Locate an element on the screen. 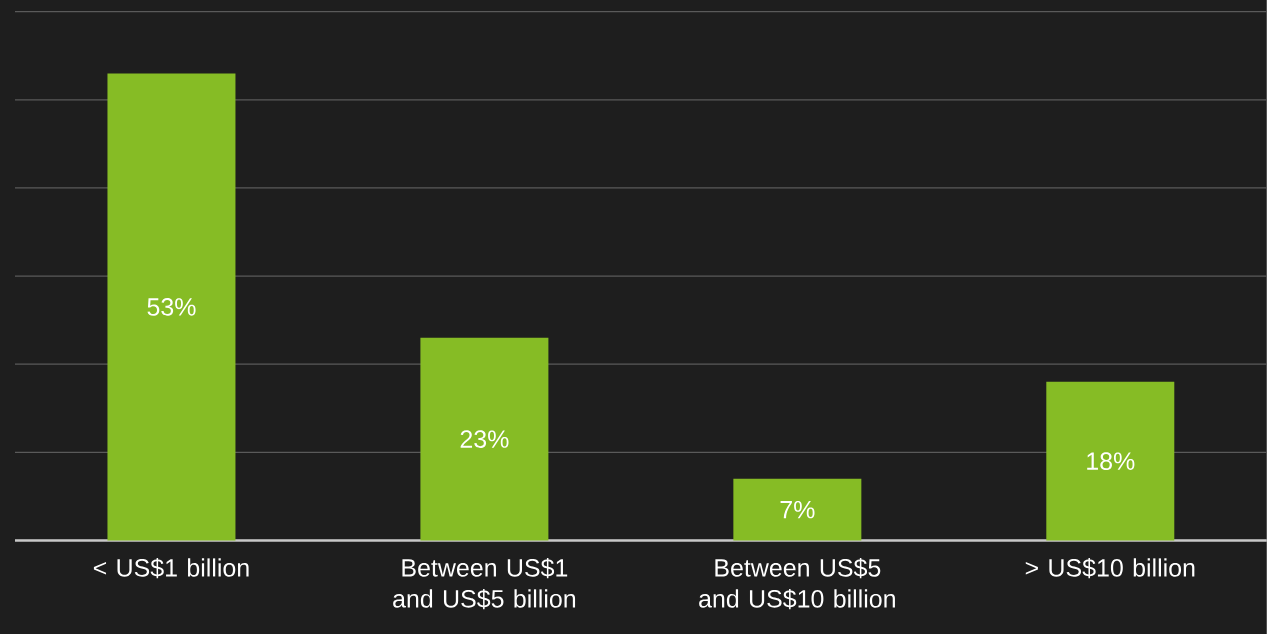 The width and height of the screenshot is (1268, 634). data-label: 7% is located at coordinates (797, 509).